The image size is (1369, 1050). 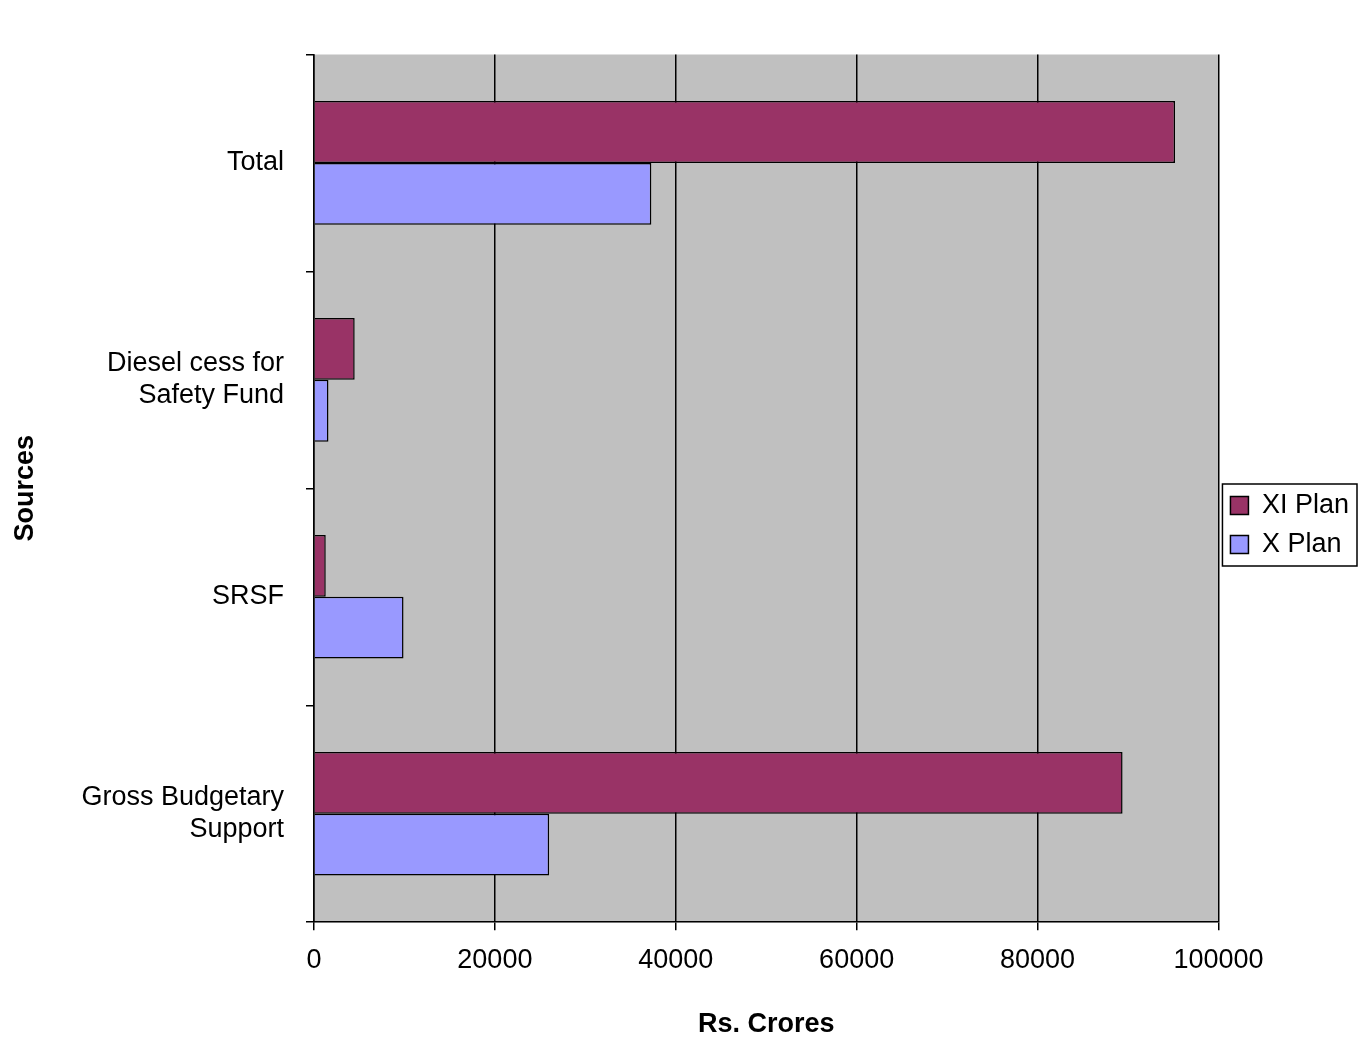 I want to click on x-tick-label: 60000, so click(x=857, y=958).